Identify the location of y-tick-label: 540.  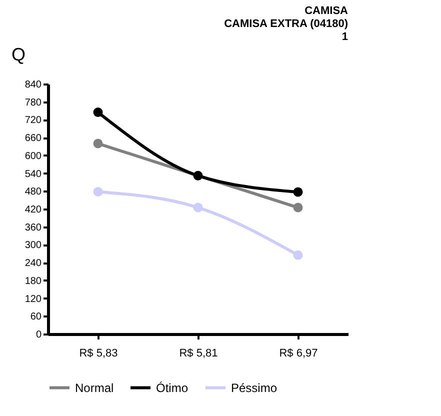
(33, 174).